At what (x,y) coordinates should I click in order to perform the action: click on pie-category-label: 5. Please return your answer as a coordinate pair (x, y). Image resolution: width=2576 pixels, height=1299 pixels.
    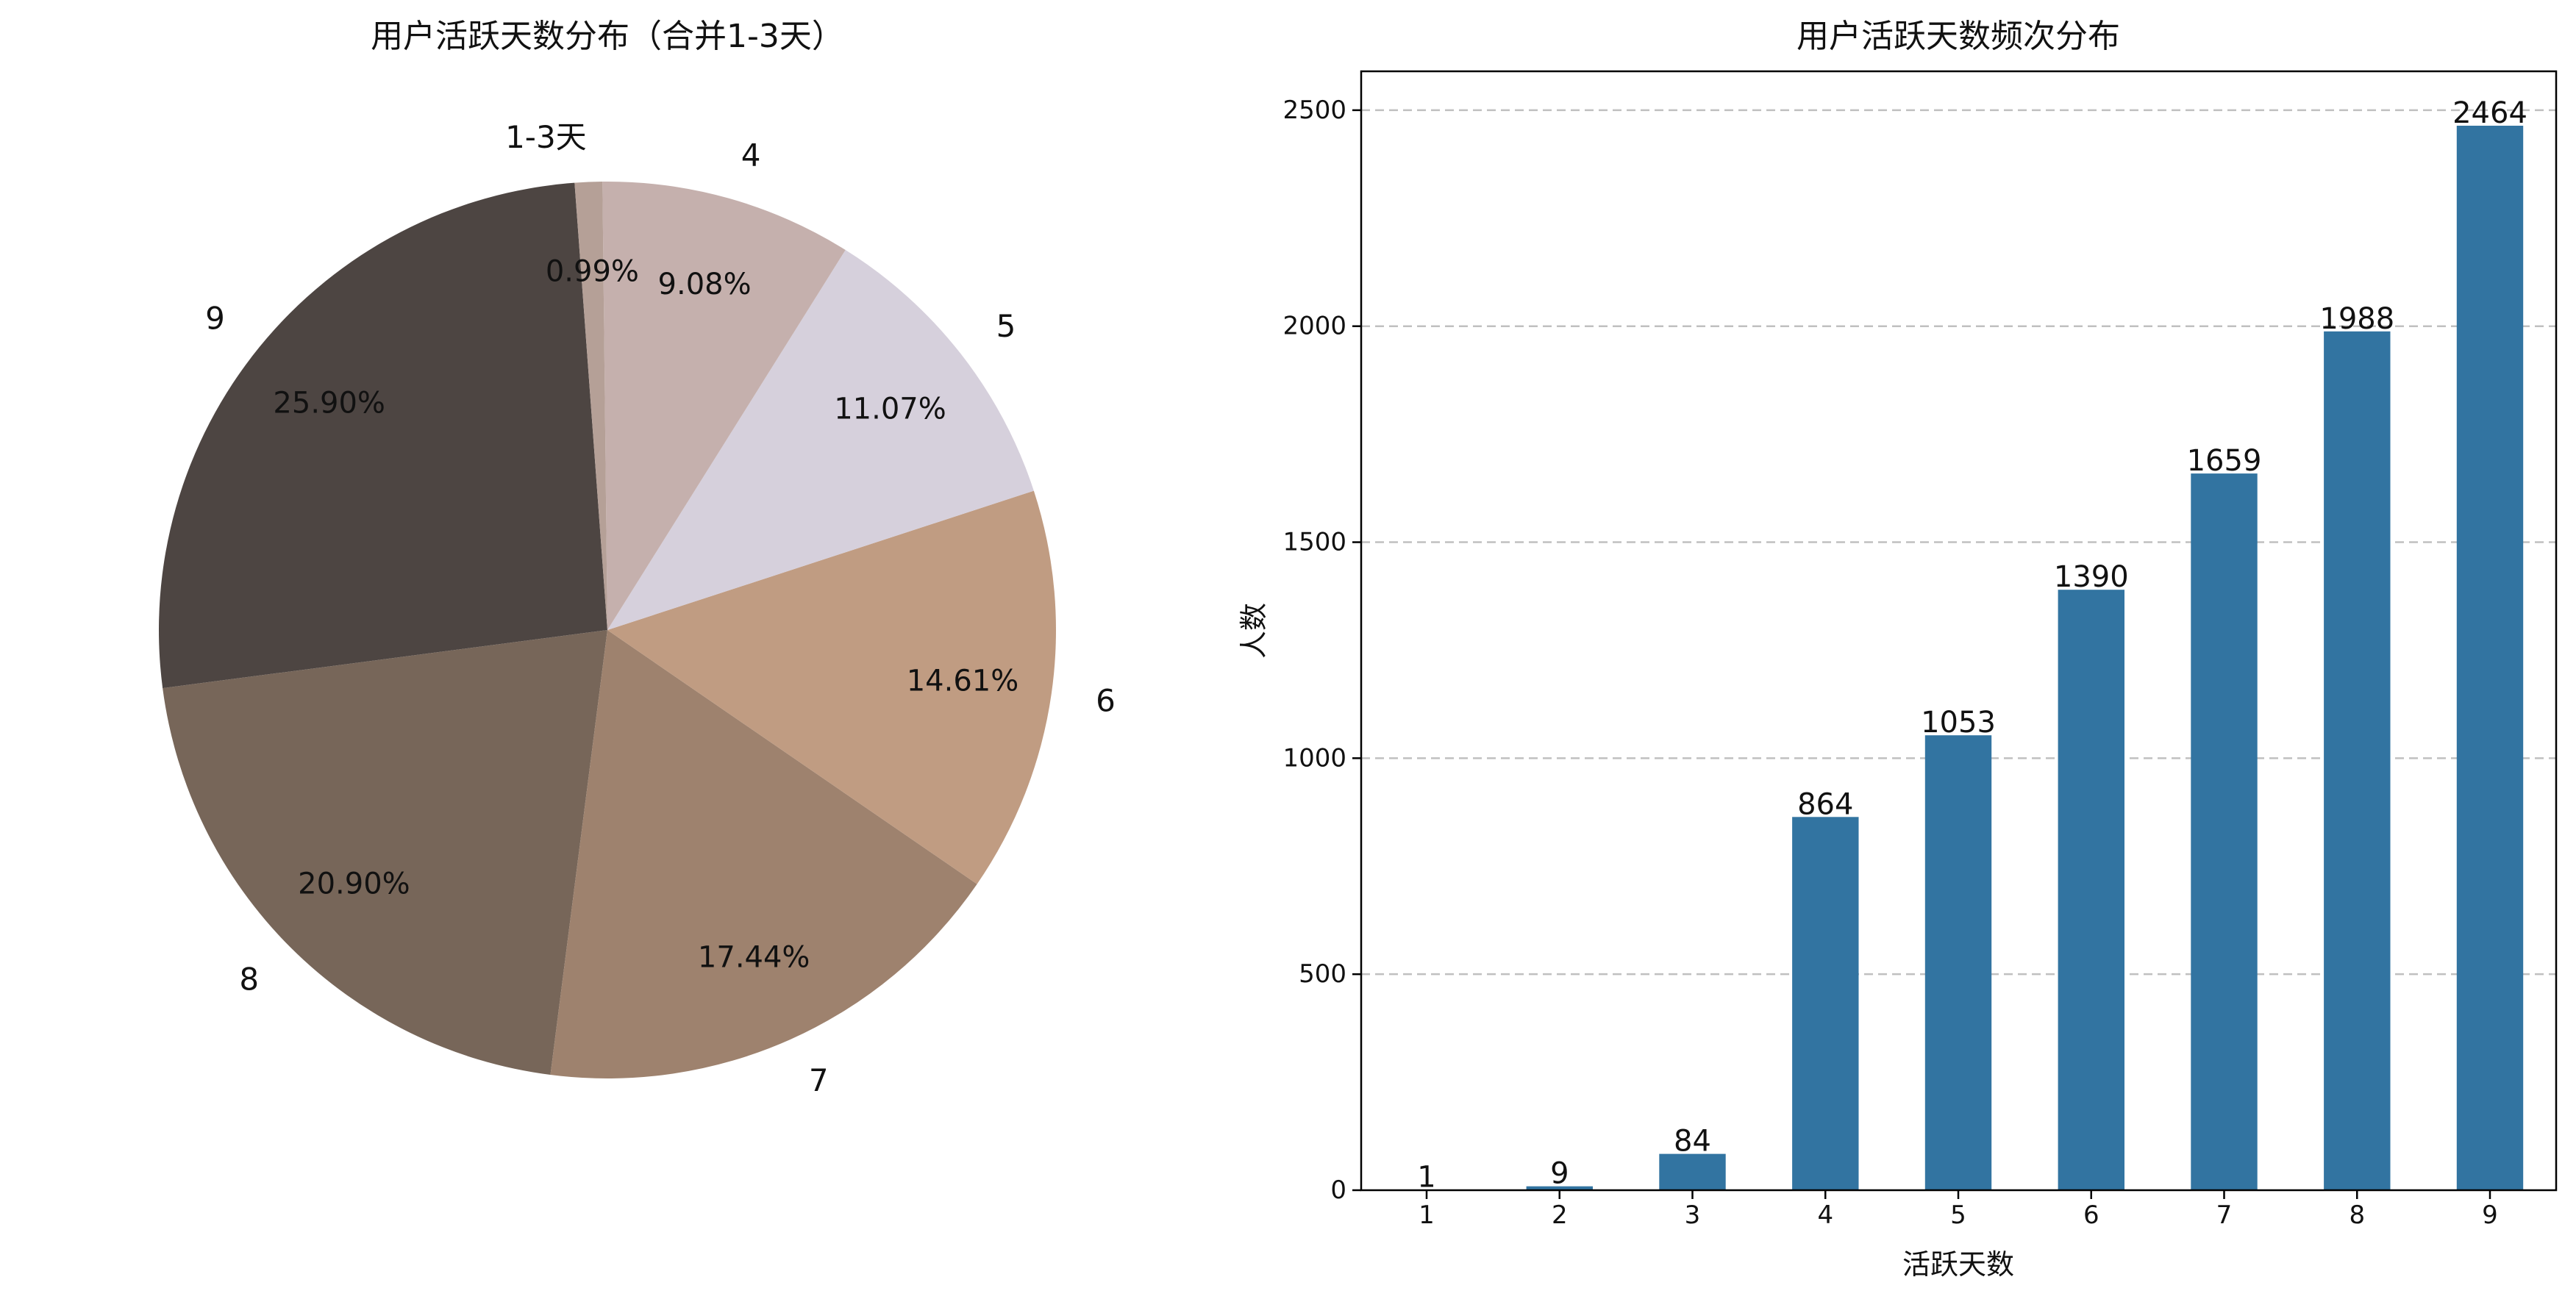
    Looking at the image, I should click on (1006, 326).